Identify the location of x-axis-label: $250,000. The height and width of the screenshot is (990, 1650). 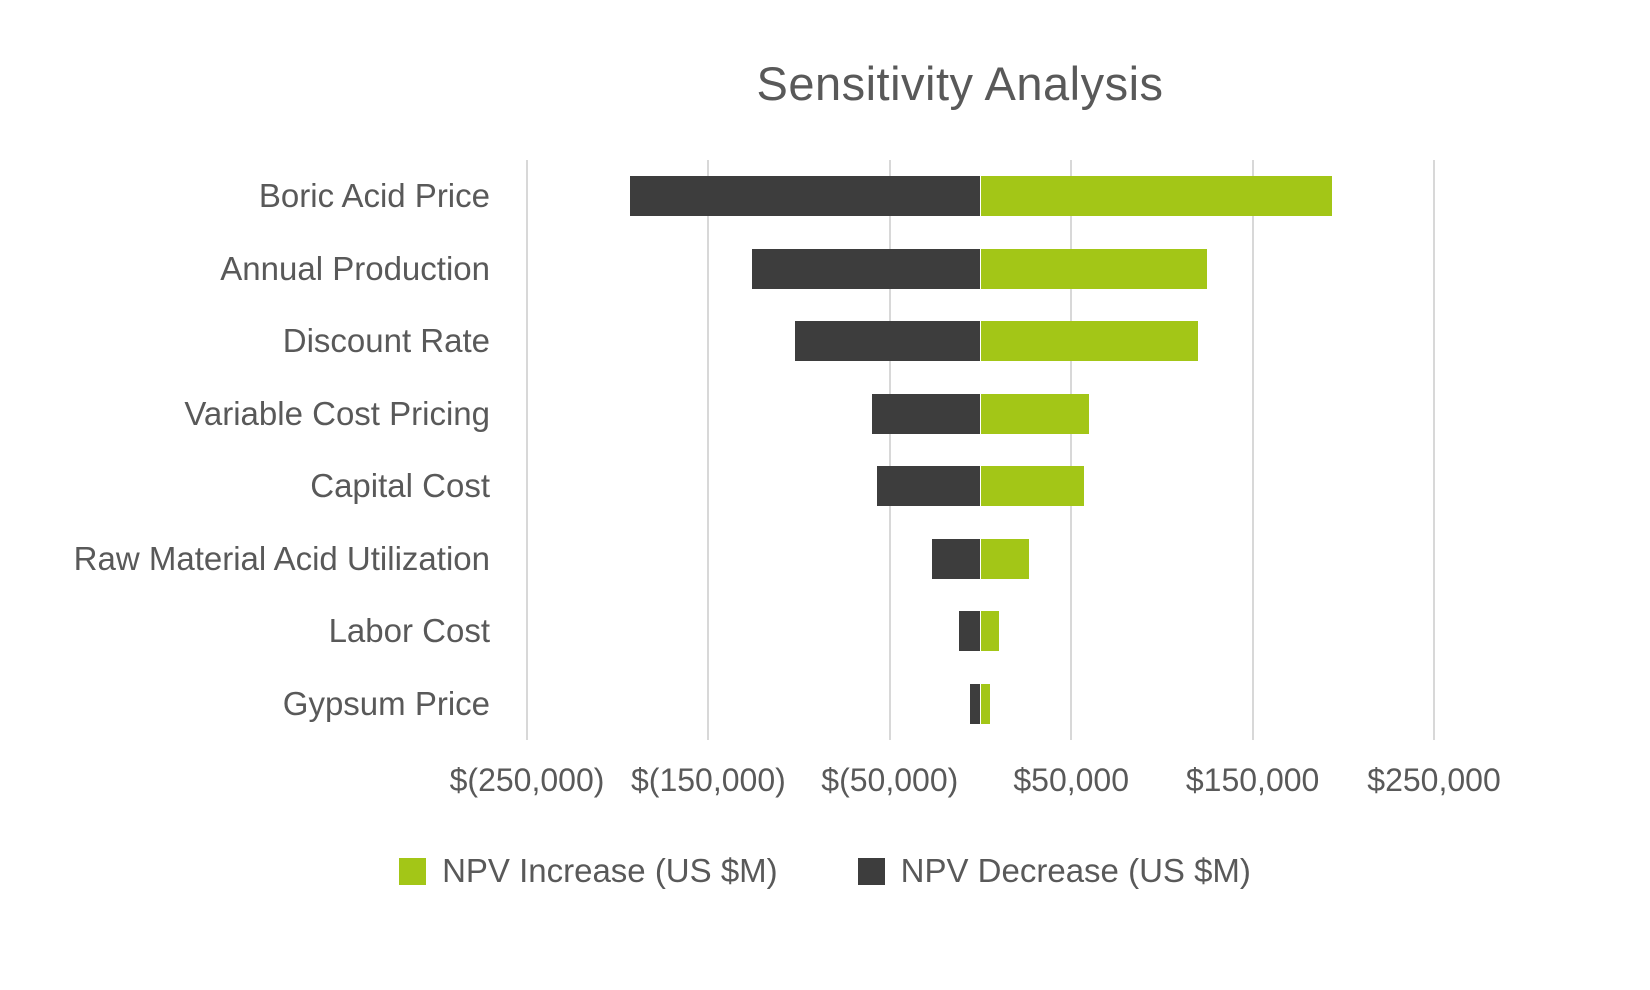
(1434, 780).